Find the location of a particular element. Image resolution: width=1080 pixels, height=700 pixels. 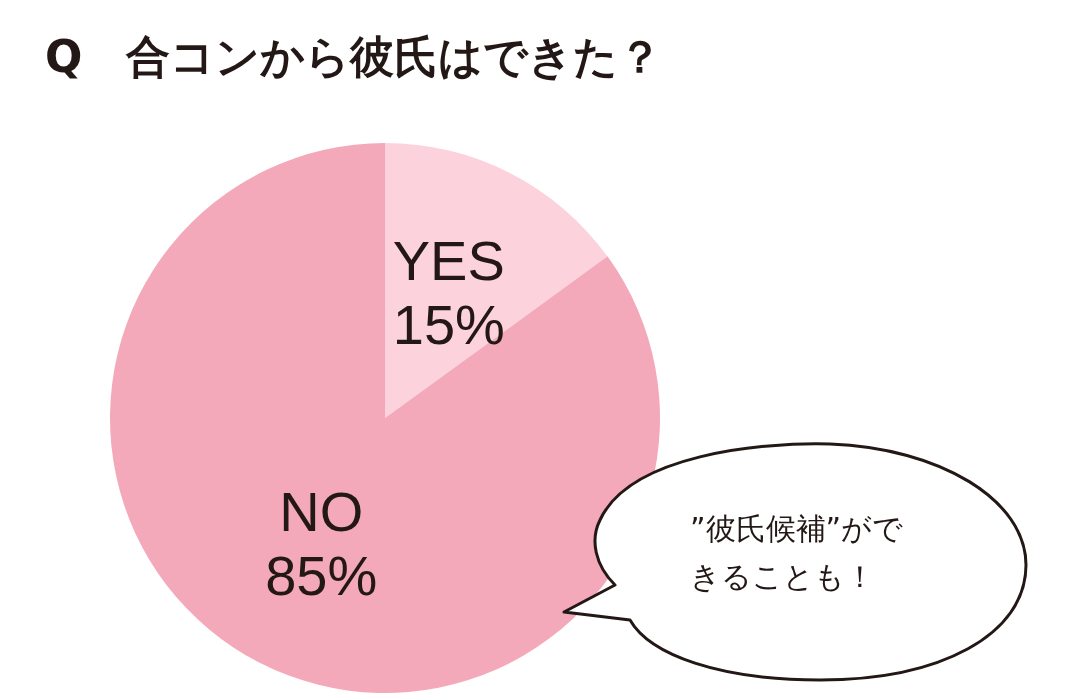

data-label: 15% is located at coordinates (448, 325).